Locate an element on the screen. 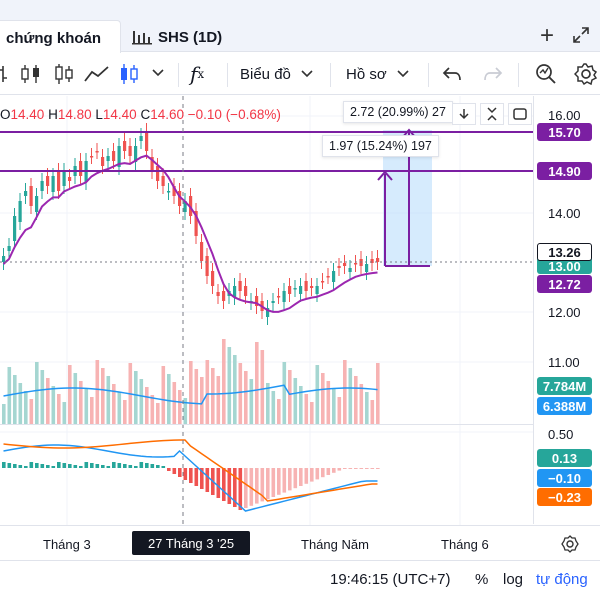 This screenshot has width=600, height=600. time-axis: Tháng 3 27 Tháng 3 '25 Tháng Năm Tháng 6 is located at coordinates (300, 542).